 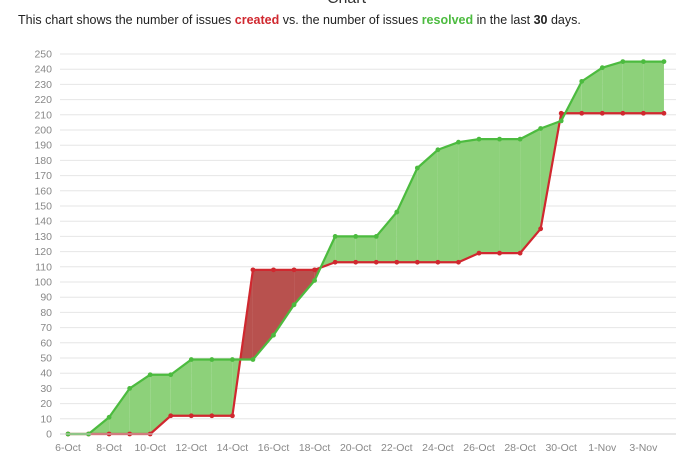 What do you see at coordinates (602, 448) in the screenshot?
I see `x-tick-label: 1-Nov` at bounding box center [602, 448].